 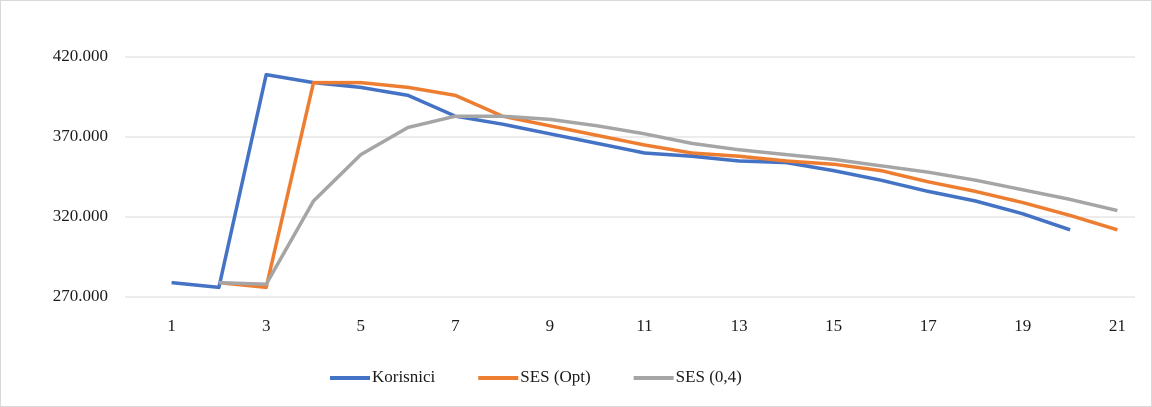 What do you see at coordinates (266, 325) in the screenshot?
I see `x-tick-label: 3` at bounding box center [266, 325].